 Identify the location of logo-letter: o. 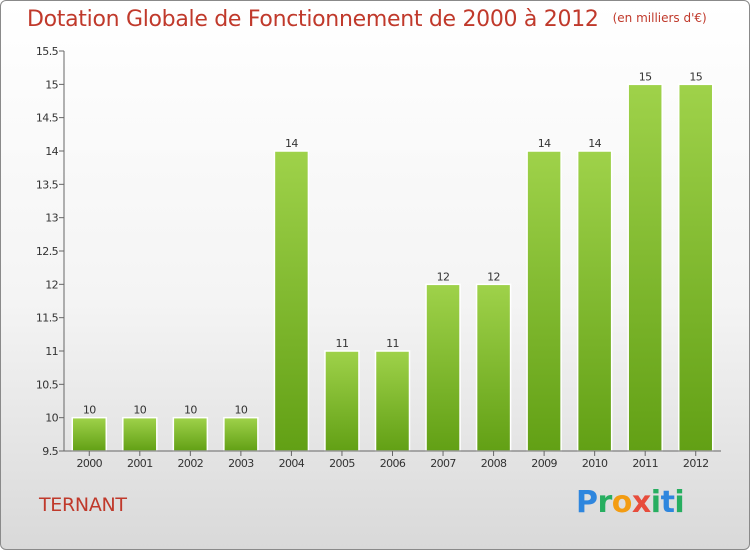
(622, 502).